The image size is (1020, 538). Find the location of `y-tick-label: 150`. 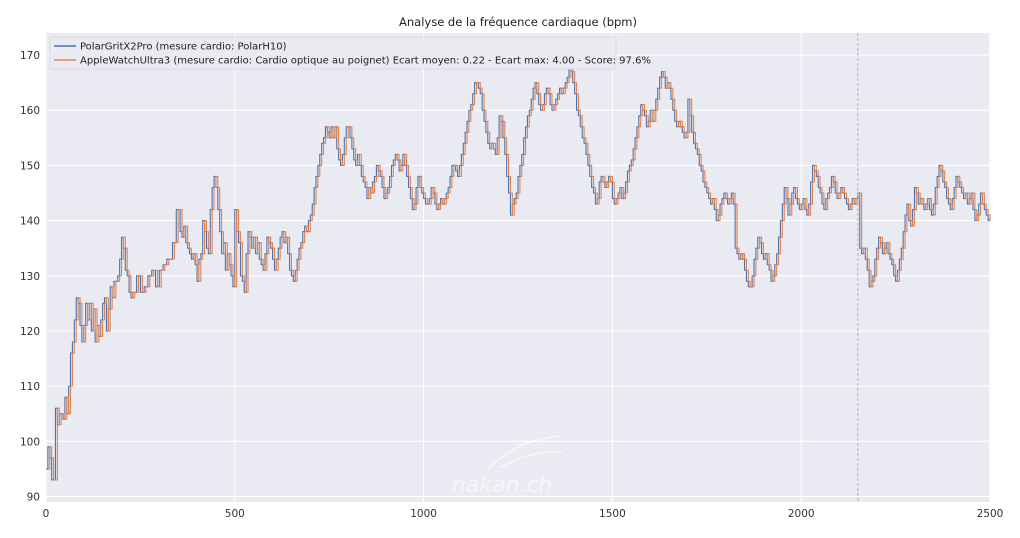

y-tick-label: 150 is located at coordinates (30, 166).